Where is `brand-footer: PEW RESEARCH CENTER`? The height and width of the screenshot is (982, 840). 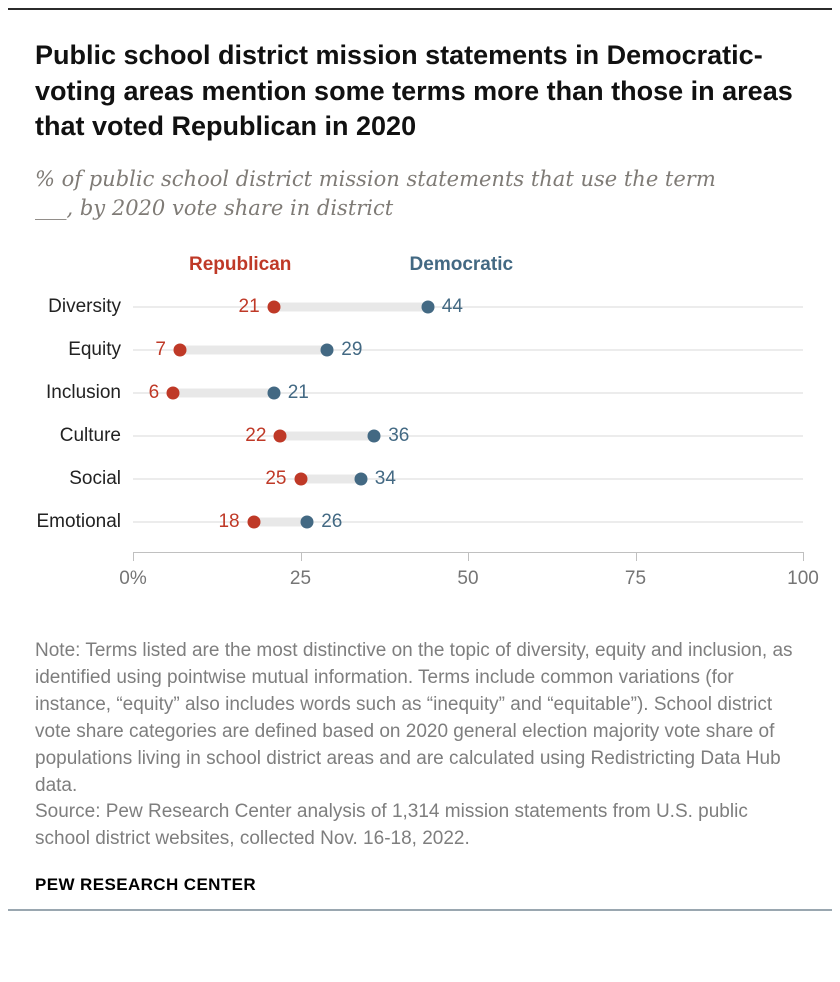 brand-footer: PEW RESEARCH CENTER is located at coordinates (146, 885).